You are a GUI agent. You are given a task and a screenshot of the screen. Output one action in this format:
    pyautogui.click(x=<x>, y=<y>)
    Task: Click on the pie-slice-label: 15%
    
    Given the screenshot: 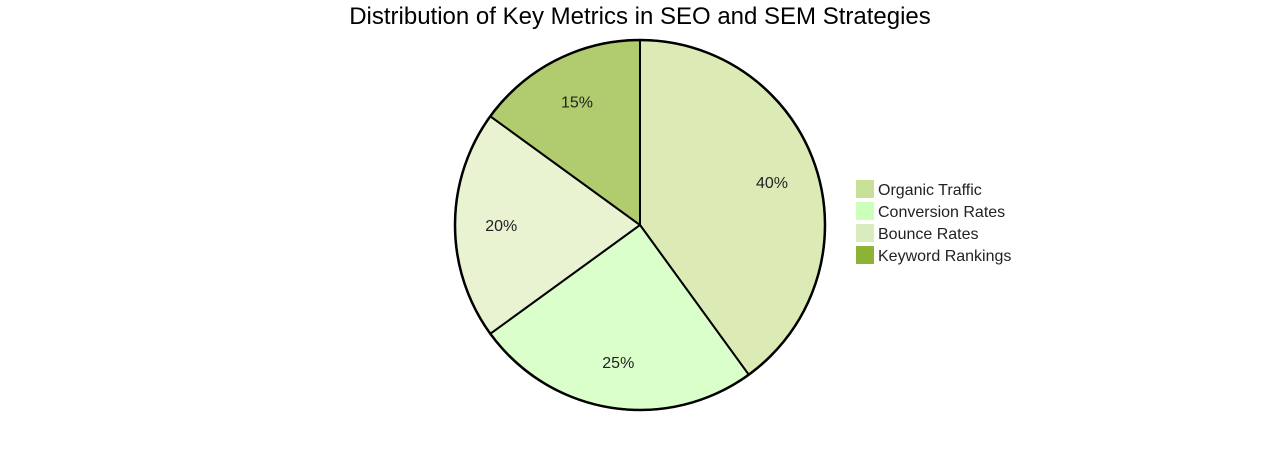 What is the action you would take?
    pyautogui.click(x=577, y=102)
    